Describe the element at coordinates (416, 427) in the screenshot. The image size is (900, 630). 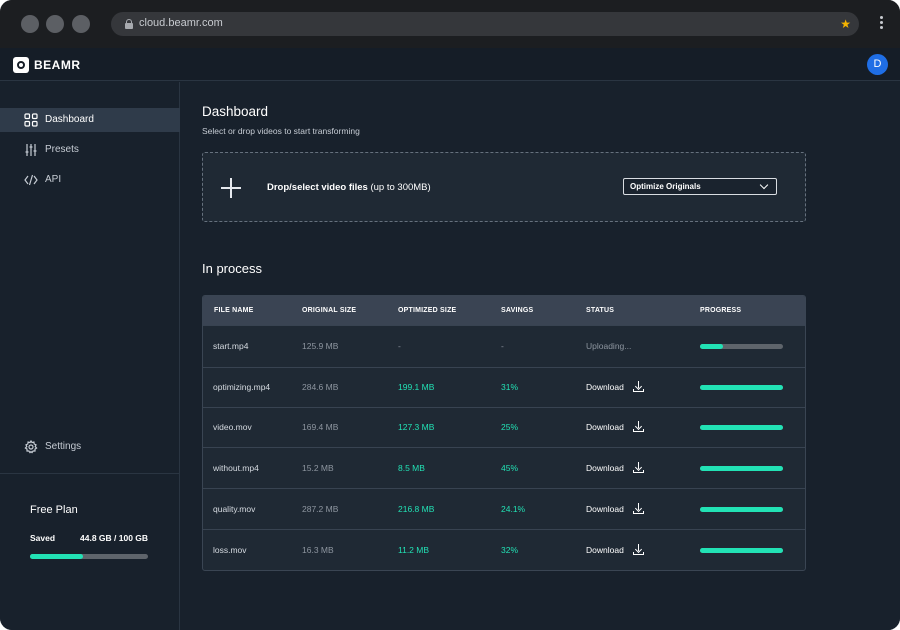
I see `optimized-size: 127.3 MB` at that location.